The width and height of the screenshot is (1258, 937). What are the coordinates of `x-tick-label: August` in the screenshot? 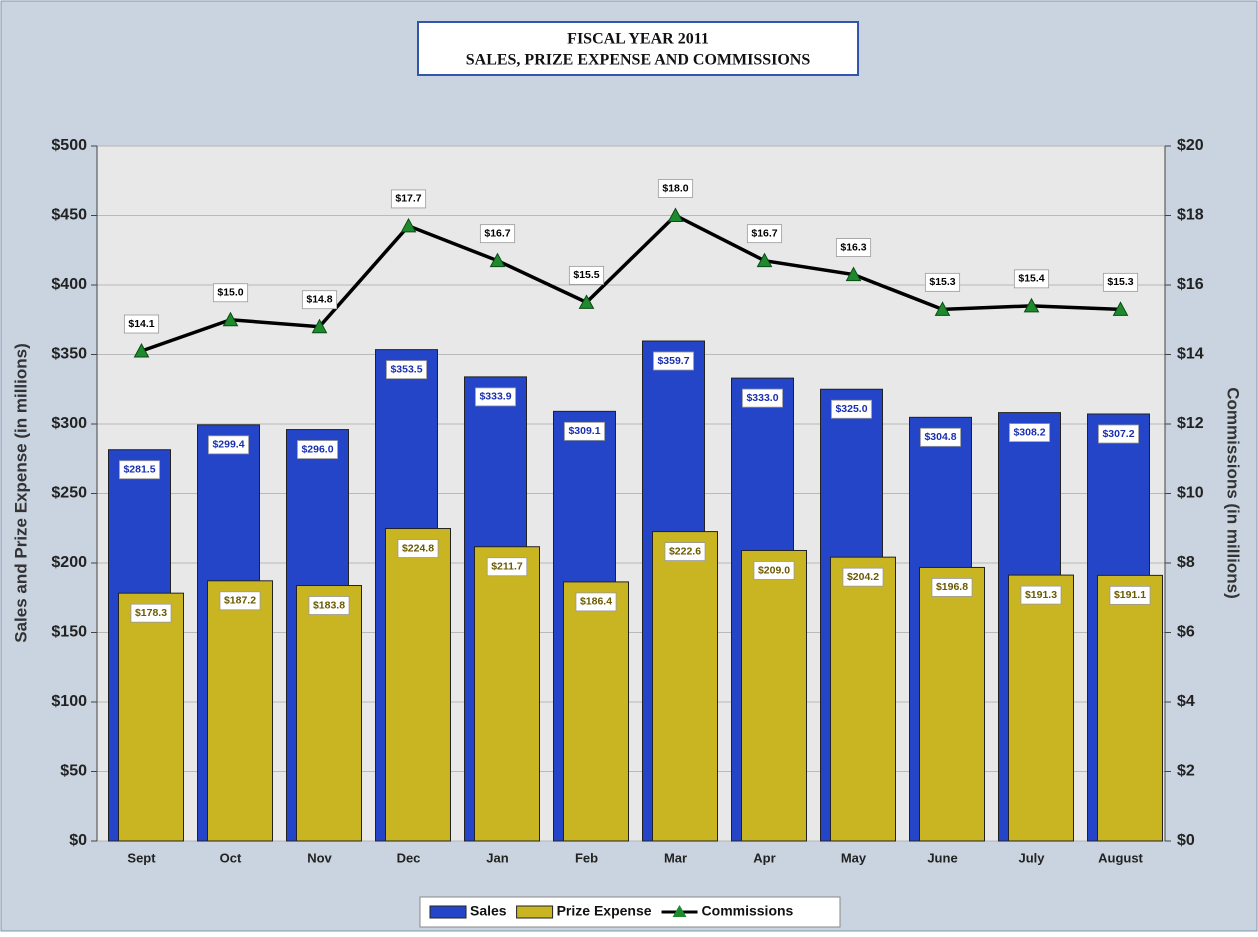 It's located at (1120, 857).